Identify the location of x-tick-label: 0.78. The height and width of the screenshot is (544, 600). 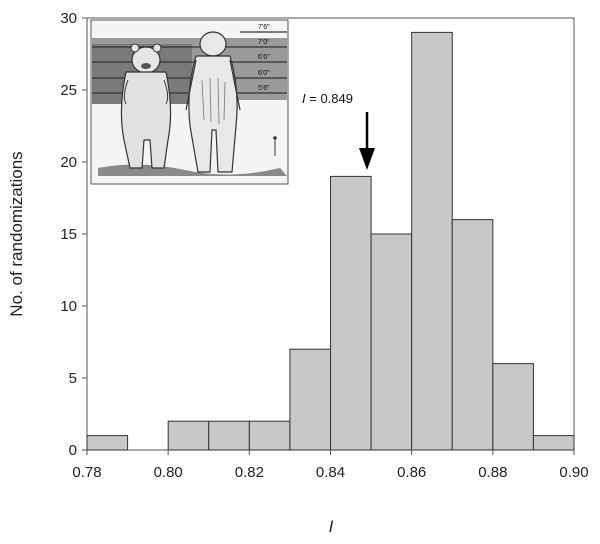
(86, 472).